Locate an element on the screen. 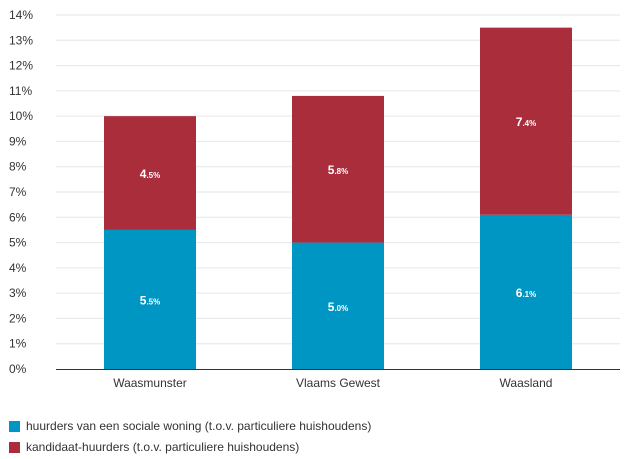 This screenshot has width=642, height=459. x-axis-ticks: Waasmunster Vlaams Gewest Waasland is located at coordinates (332, 383).